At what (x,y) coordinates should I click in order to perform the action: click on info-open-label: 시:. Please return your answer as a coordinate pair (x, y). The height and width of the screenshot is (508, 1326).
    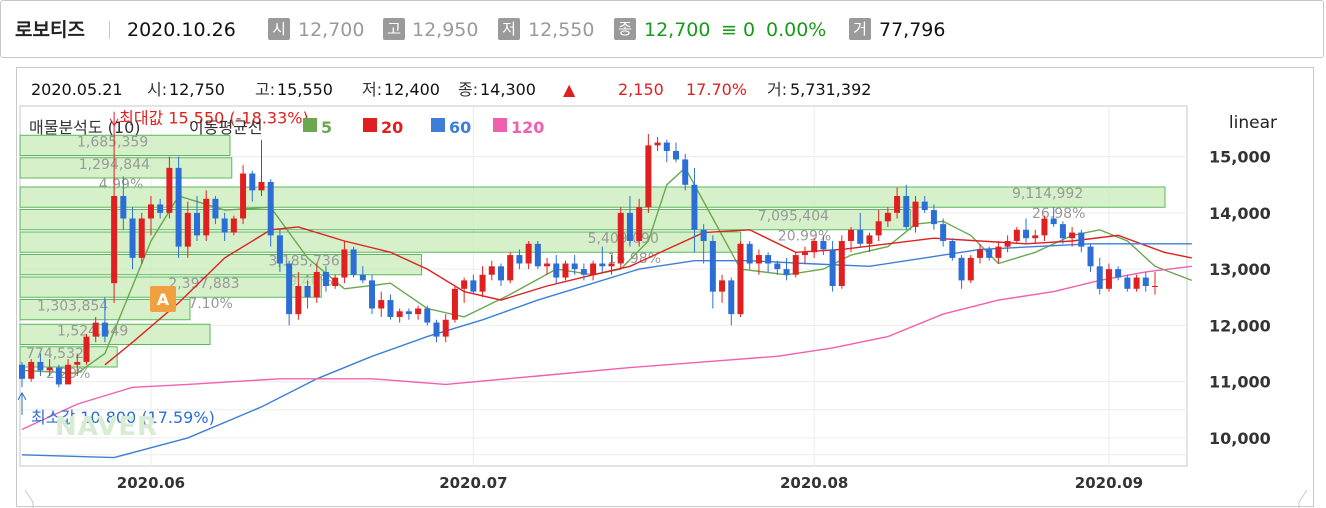
    Looking at the image, I should click on (157, 89).